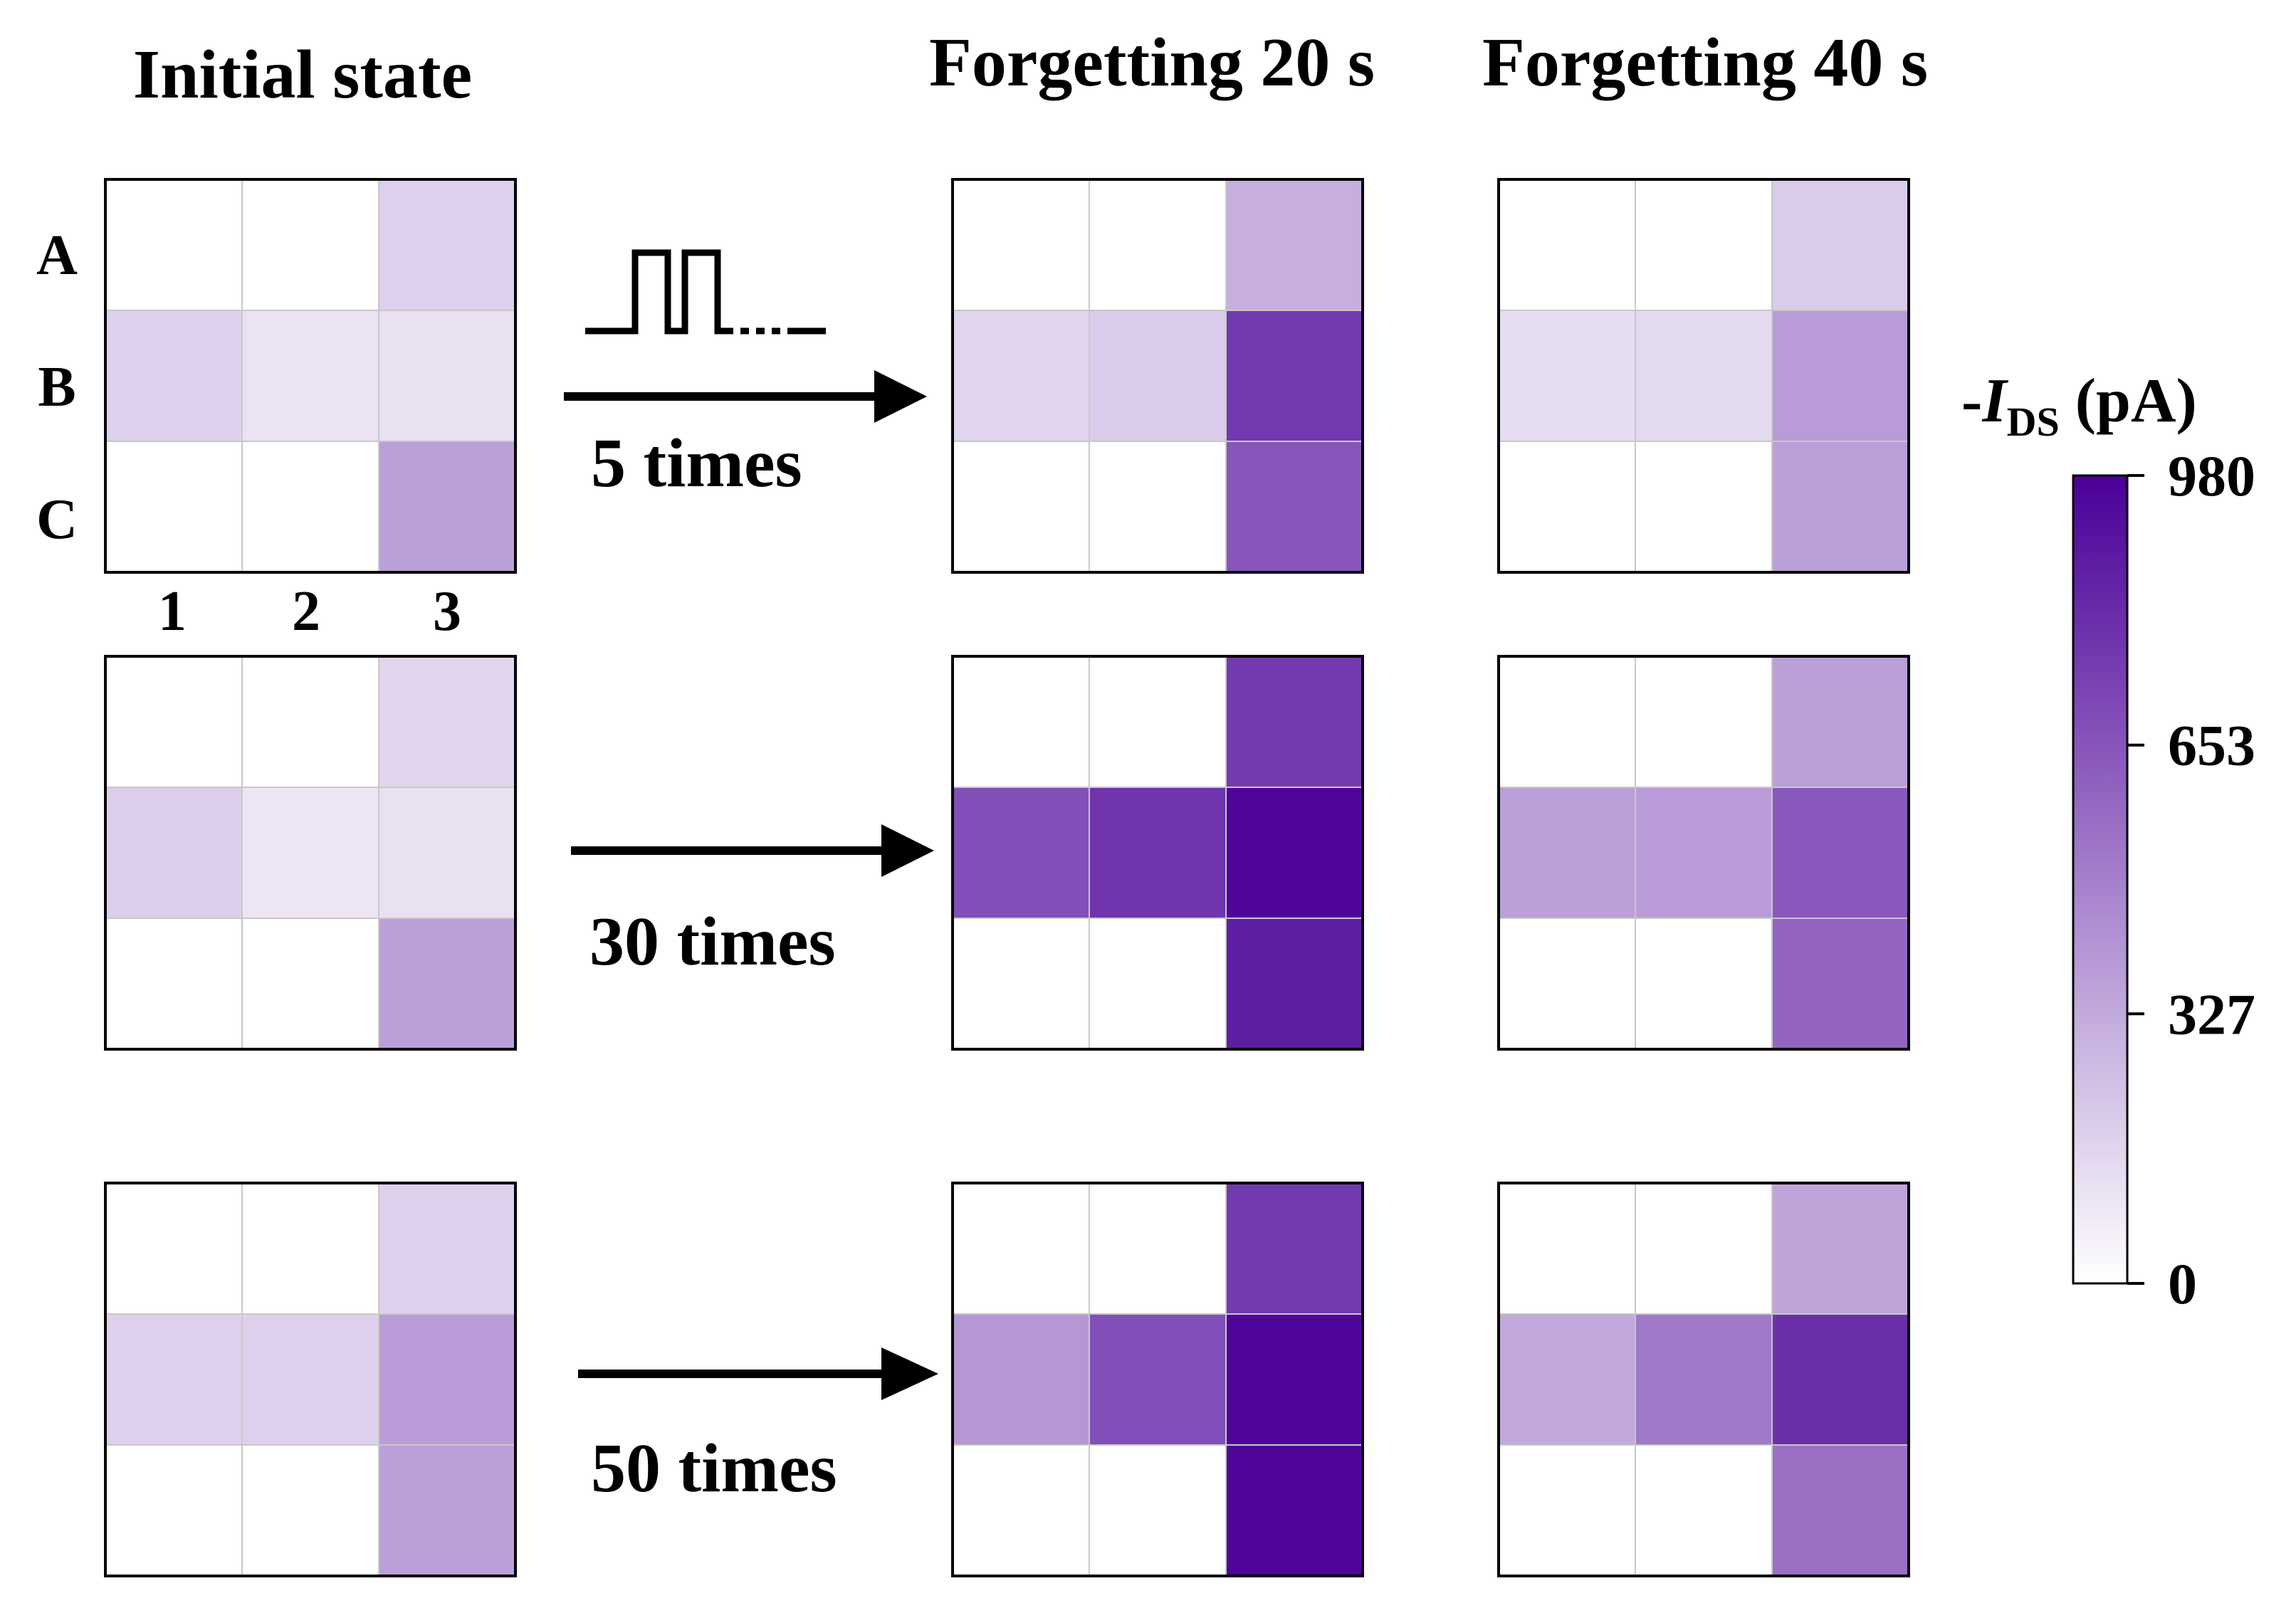 This screenshot has height=1603, width=2296. Describe the element at coordinates (696, 464) in the screenshot. I see `stim-label-5: 5 times` at that location.